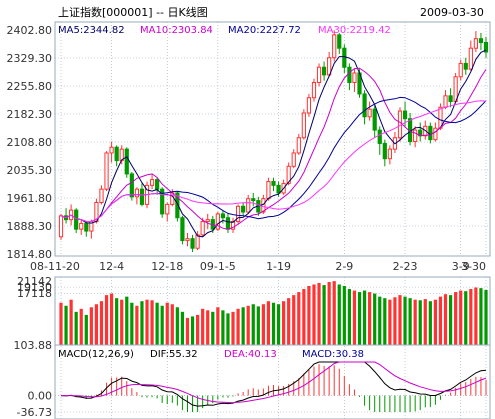 This screenshot has width=495, height=419. Describe the element at coordinates (473, 266) in the screenshot. I see `date-tick-label: 3-30` at that location.